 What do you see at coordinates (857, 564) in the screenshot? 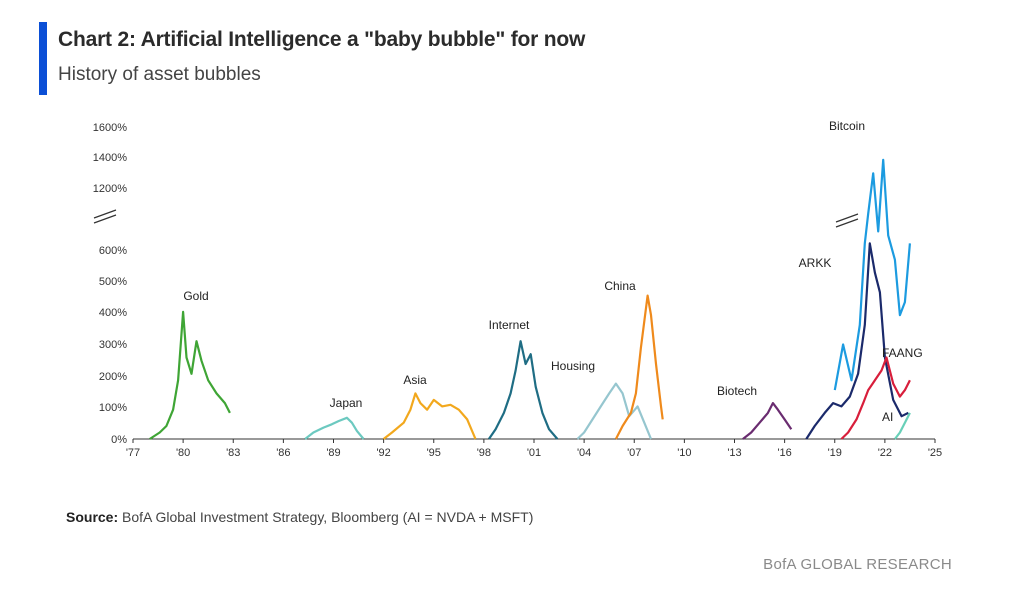
I see `brand-footer: BofA GLOBAL RESEARCH` at bounding box center [857, 564].